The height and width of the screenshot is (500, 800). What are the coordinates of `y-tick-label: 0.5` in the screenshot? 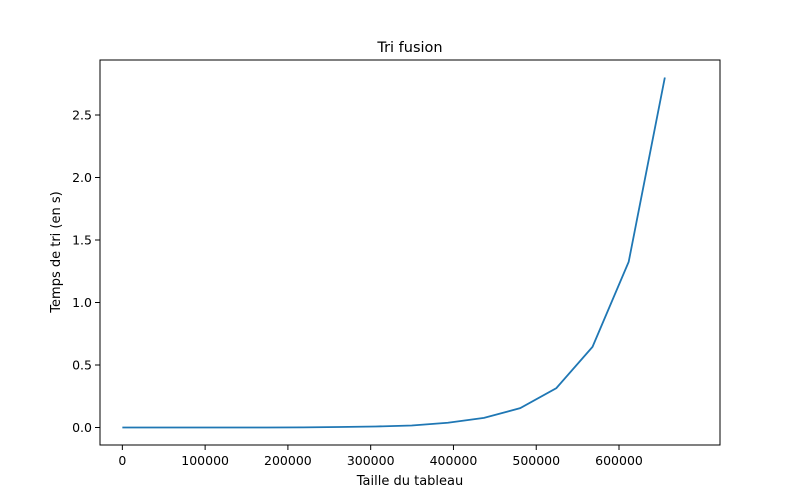 It's located at (82, 365).